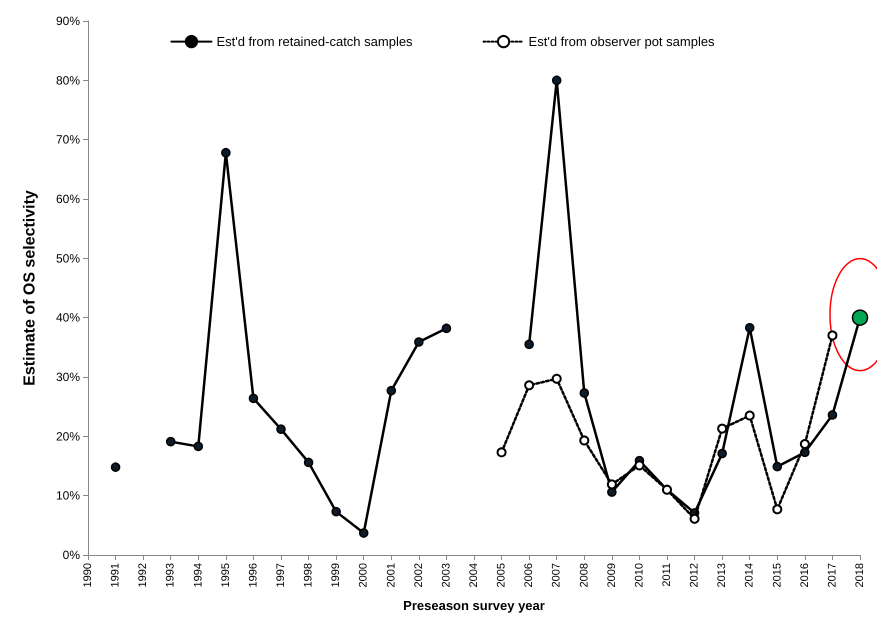 The height and width of the screenshot is (625, 885). I want to click on x-tick-label: 2015, so click(777, 575).